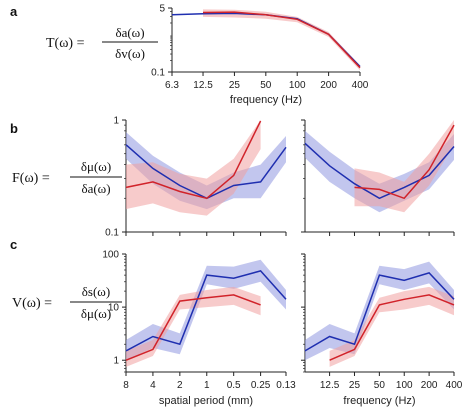  Describe the element at coordinates (96, 291) in the screenshot. I see `equation-c-numerator: δs(ω)` at that location.